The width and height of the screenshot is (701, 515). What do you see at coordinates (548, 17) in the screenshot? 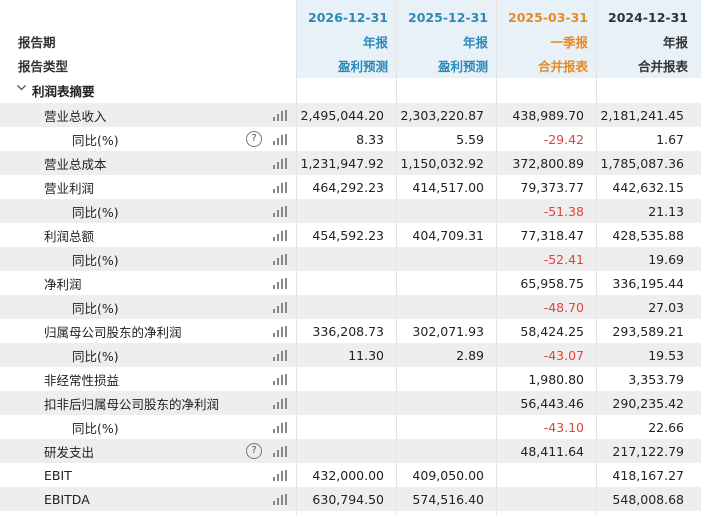
I see `date-col-3: 2025-03-31` at bounding box center [548, 17].